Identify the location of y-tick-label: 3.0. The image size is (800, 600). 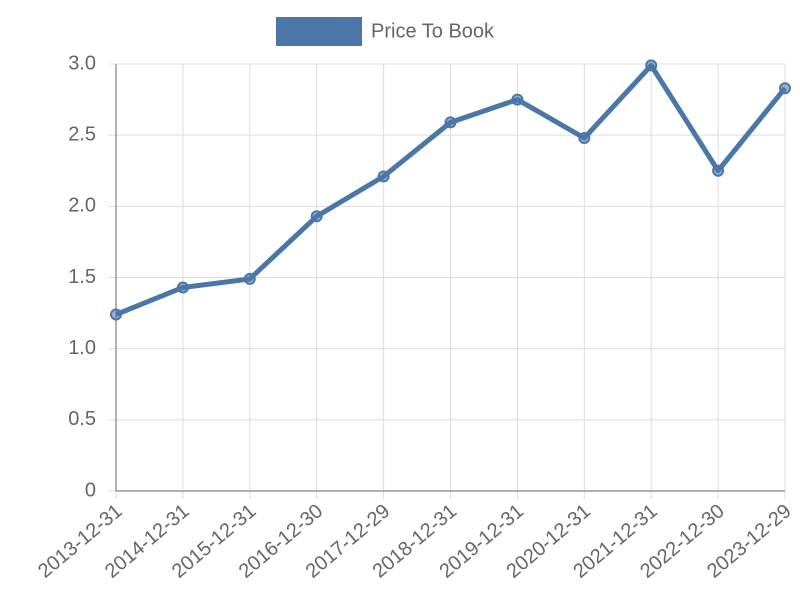
(82, 63).